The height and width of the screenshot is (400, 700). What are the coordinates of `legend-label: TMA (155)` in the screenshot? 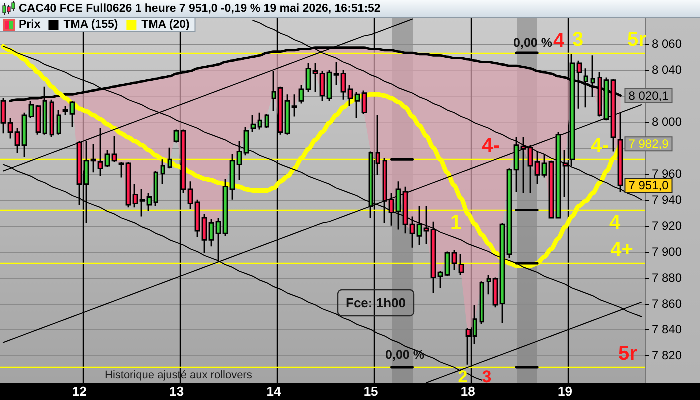 It's located at (91, 25).